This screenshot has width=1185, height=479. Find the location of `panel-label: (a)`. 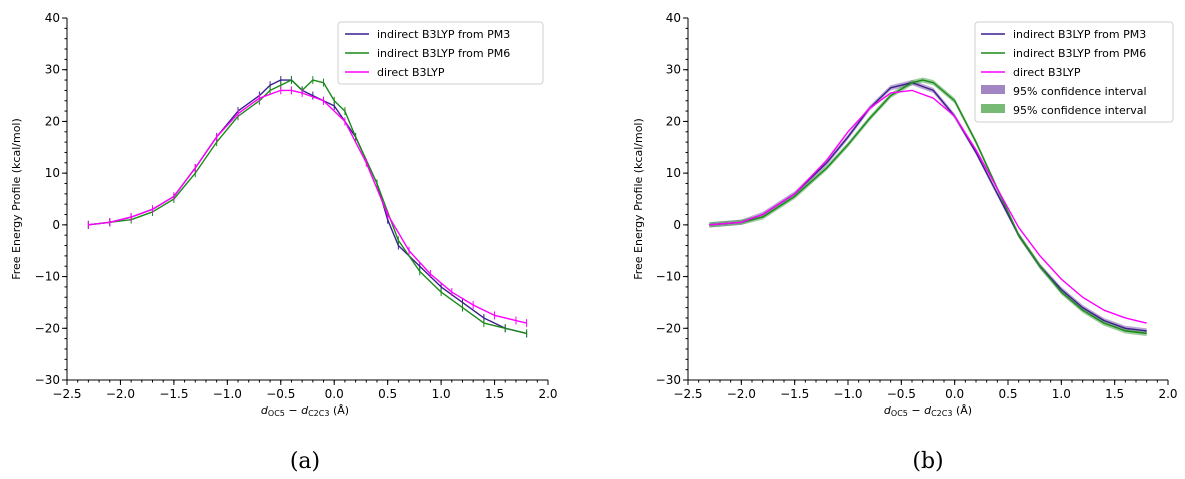

panel-label: (a) is located at coordinates (305, 461).